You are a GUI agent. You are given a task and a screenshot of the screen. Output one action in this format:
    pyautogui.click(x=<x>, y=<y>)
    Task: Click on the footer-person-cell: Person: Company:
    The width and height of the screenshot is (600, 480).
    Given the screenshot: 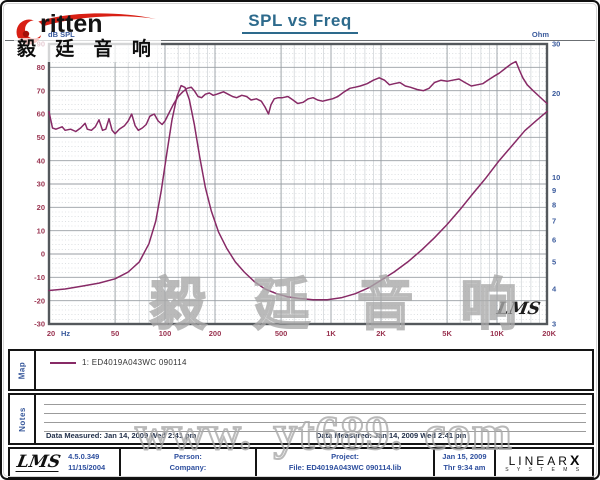 What is the action you would take?
    pyautogui.click(x=189, y=462)
    